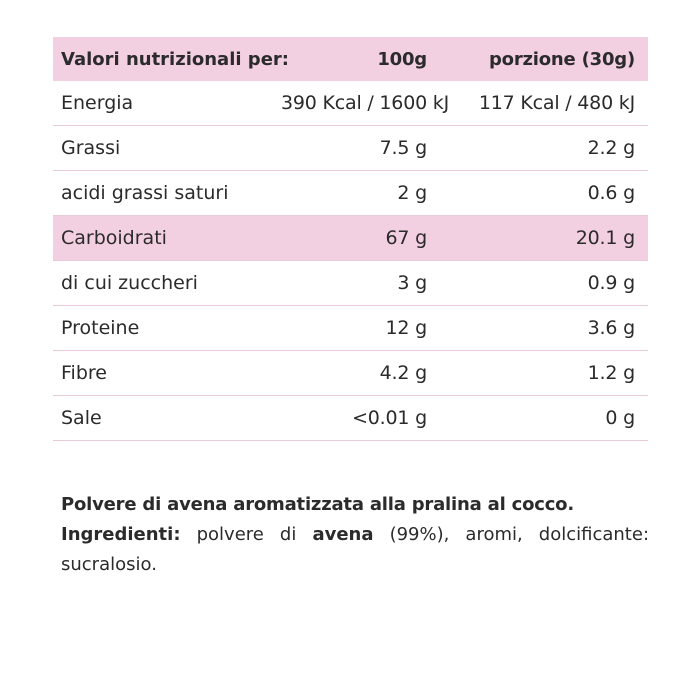 This screenshot has height=700, width=700. I want to click on value-per-portion: 117 Kcal / 480 kJ, so click(556, 103).